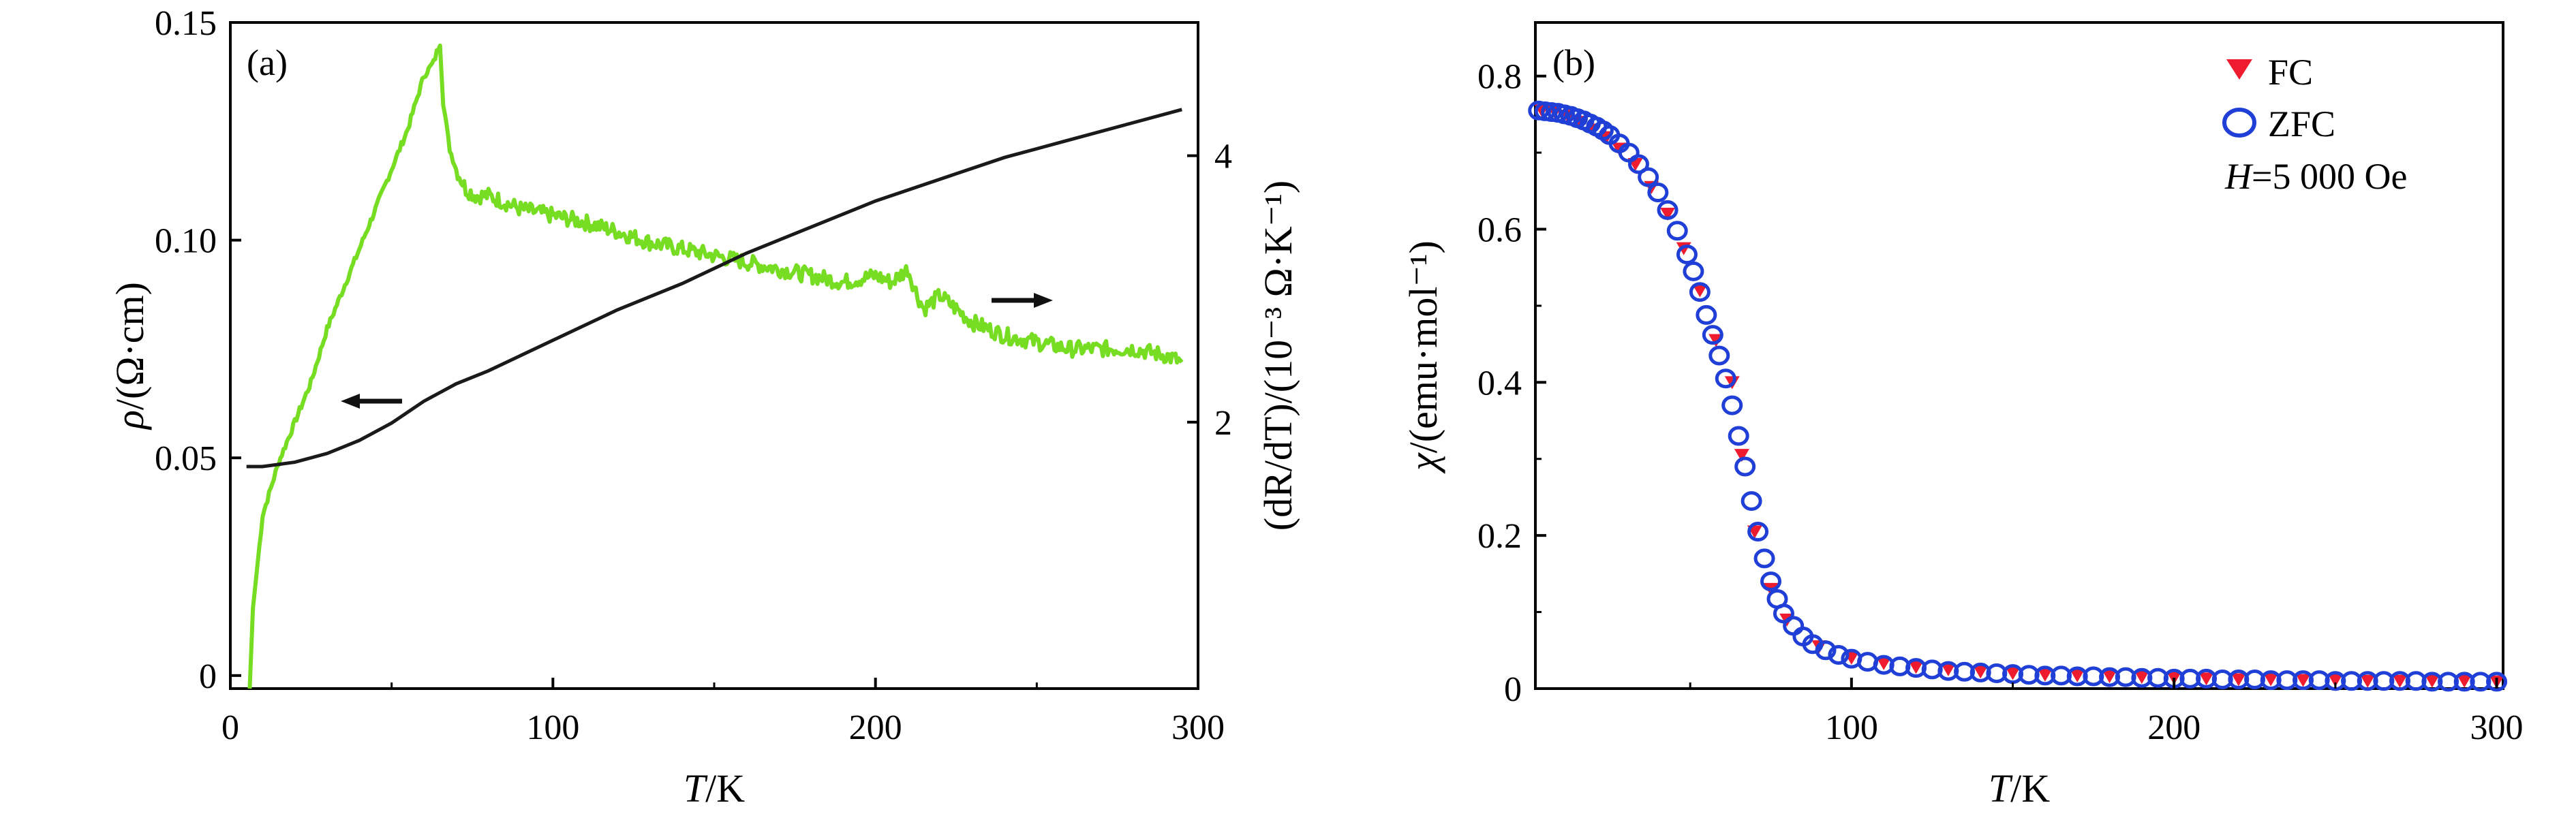 The image size is (2576, 818). I want to click on left-arrow-annotation, so click(371, 401).